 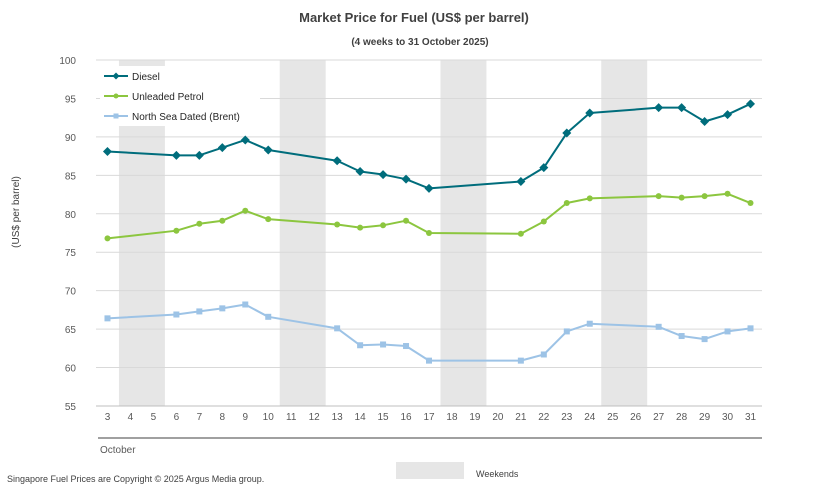 I want to click on weekend-band, so click(x=624, y=233).